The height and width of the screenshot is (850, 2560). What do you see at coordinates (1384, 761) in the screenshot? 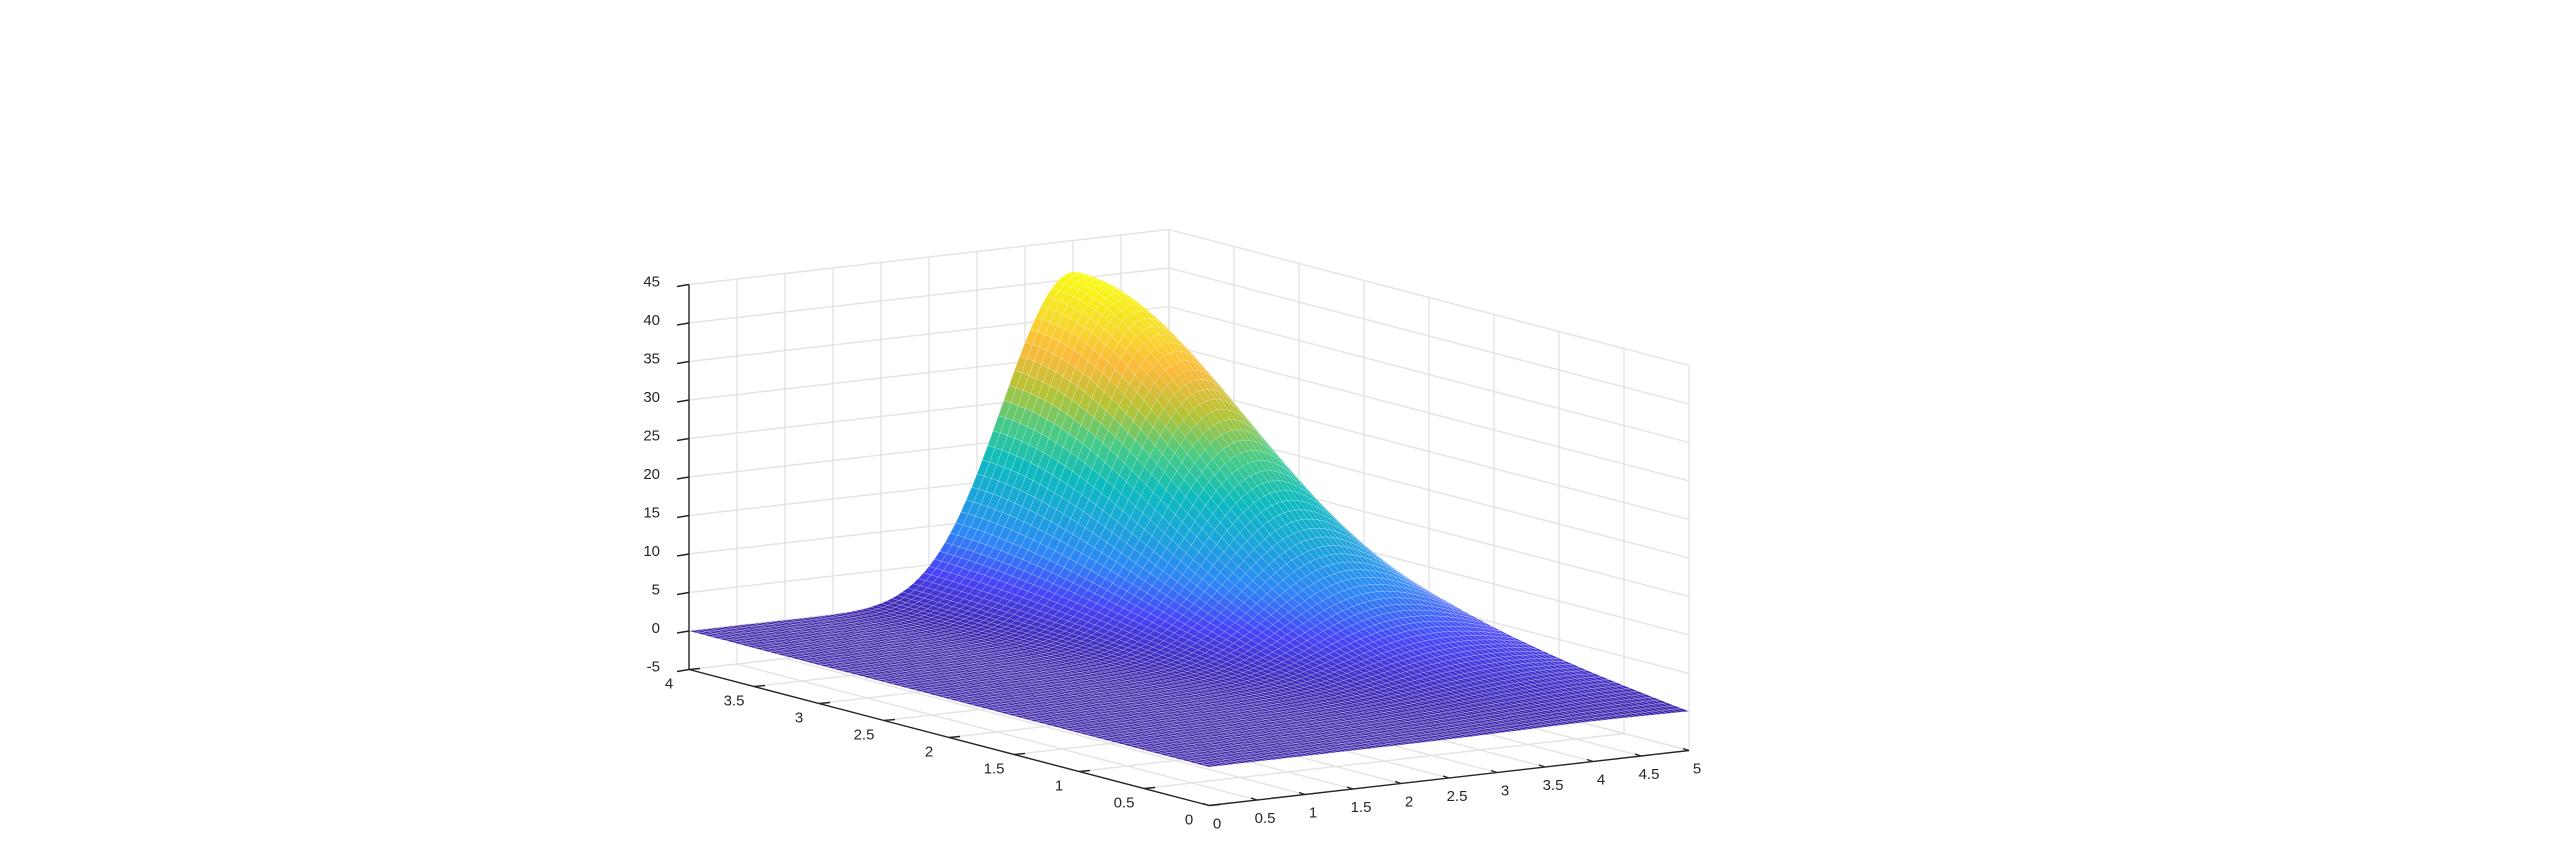
I see `floor-gridline-y` at bounding box center [1384, 761].